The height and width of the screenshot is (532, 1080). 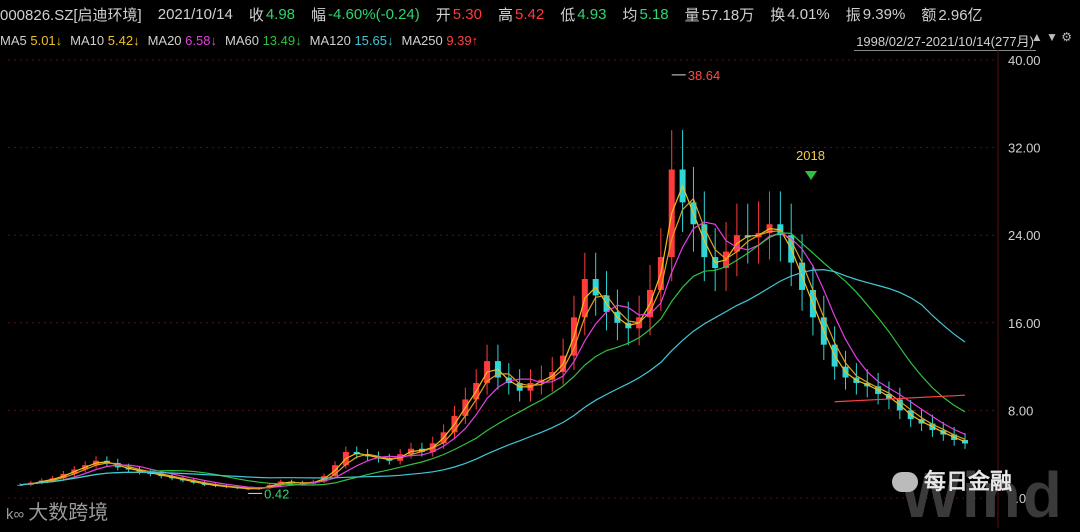 What do you see at coordinates (692, 15) in the screenshot?
I see `vol-label: 量` at bounding box center [692, 15].